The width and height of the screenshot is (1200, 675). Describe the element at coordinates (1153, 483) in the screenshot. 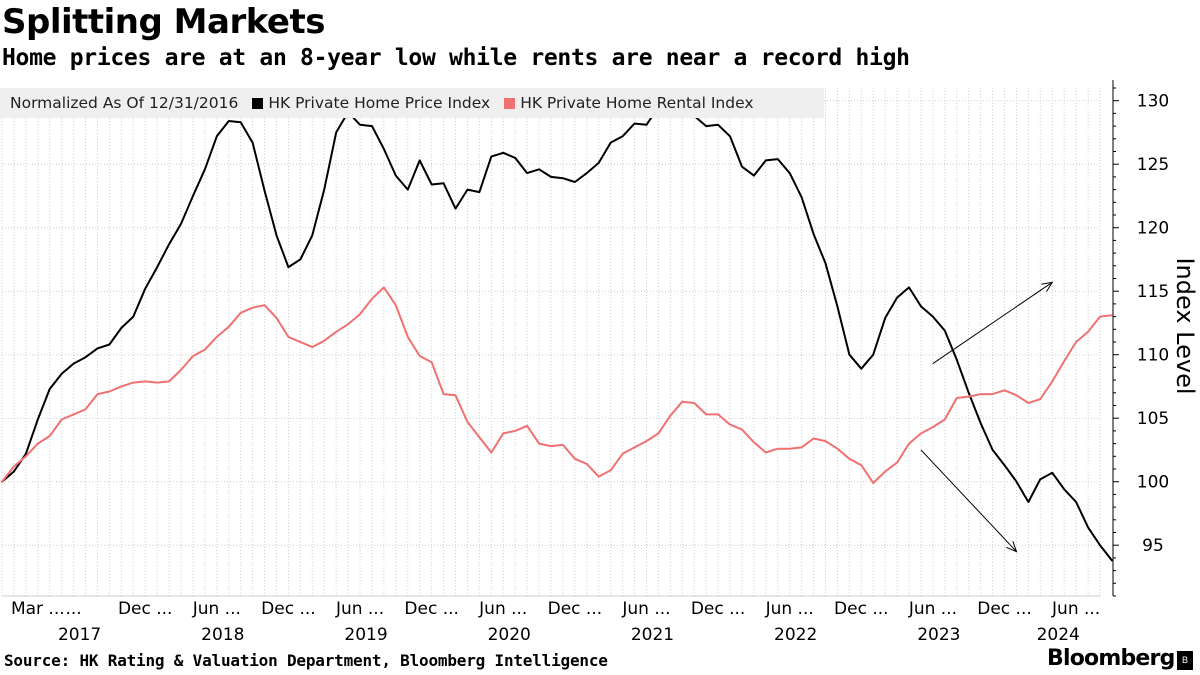

I see `y-tick-label: 100` at that location.